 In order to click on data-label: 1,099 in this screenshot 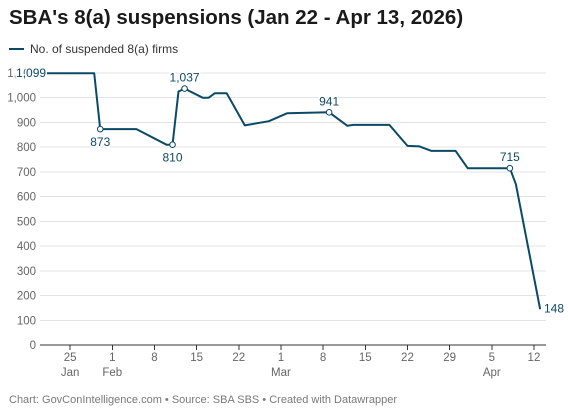, I will do `click(31, 73)`.